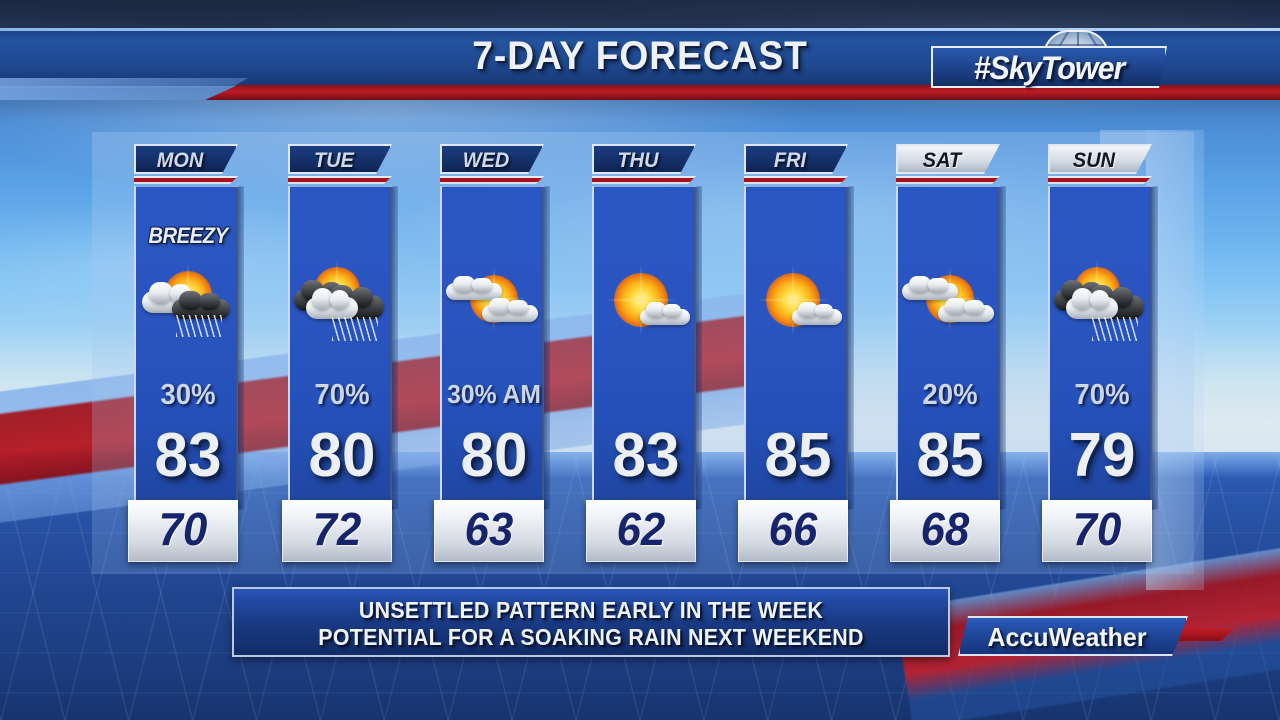 The image size is (1280, 720). What do you see at coordinates (640, 56) in the screenshot?
I see `page-title: 7-DAY FORECAST` at bounding box center [640, 56].